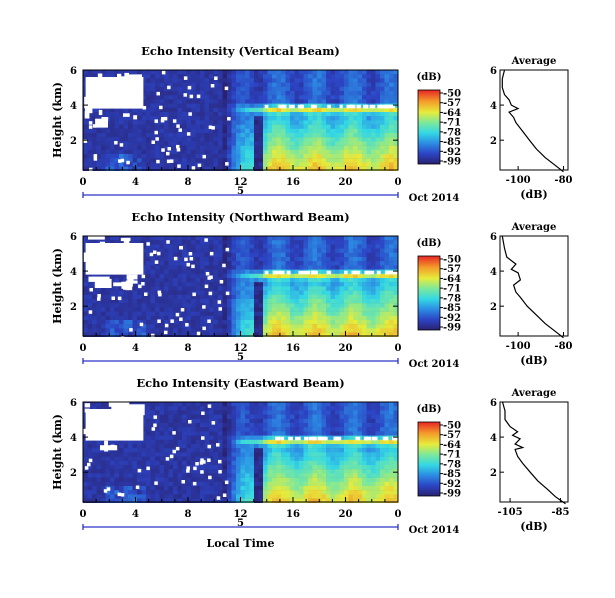 The width and height of the screenshot is (615, 598). I want to click on chart-title: Echo Intensity (Eastward Beam), so click(240, 383).